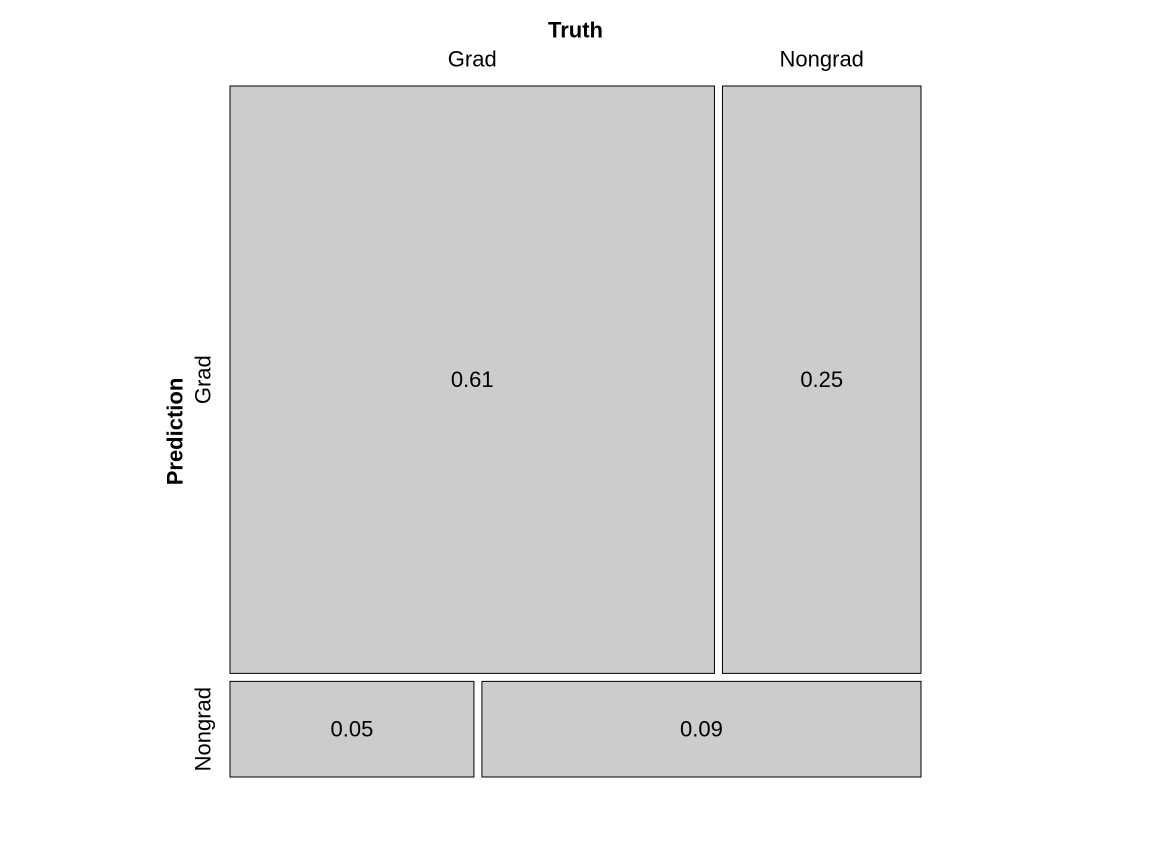 This screenshot has height=864, width=1152. What do you see at coordinates (575, 30) in the screenshot?
I see `x-axis-title: Truth` at bounding box center [575, 30].